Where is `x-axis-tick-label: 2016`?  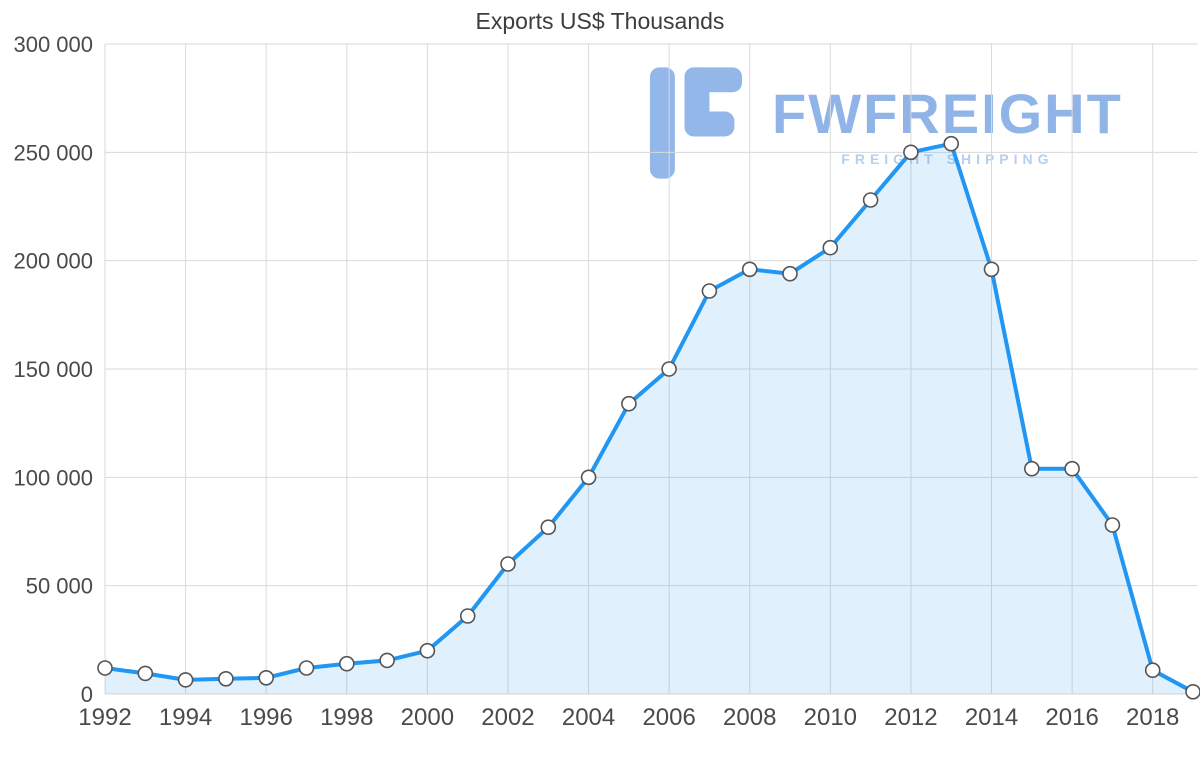 x-axis-tick-label: 2016 is located at coordinates (1071, 717).